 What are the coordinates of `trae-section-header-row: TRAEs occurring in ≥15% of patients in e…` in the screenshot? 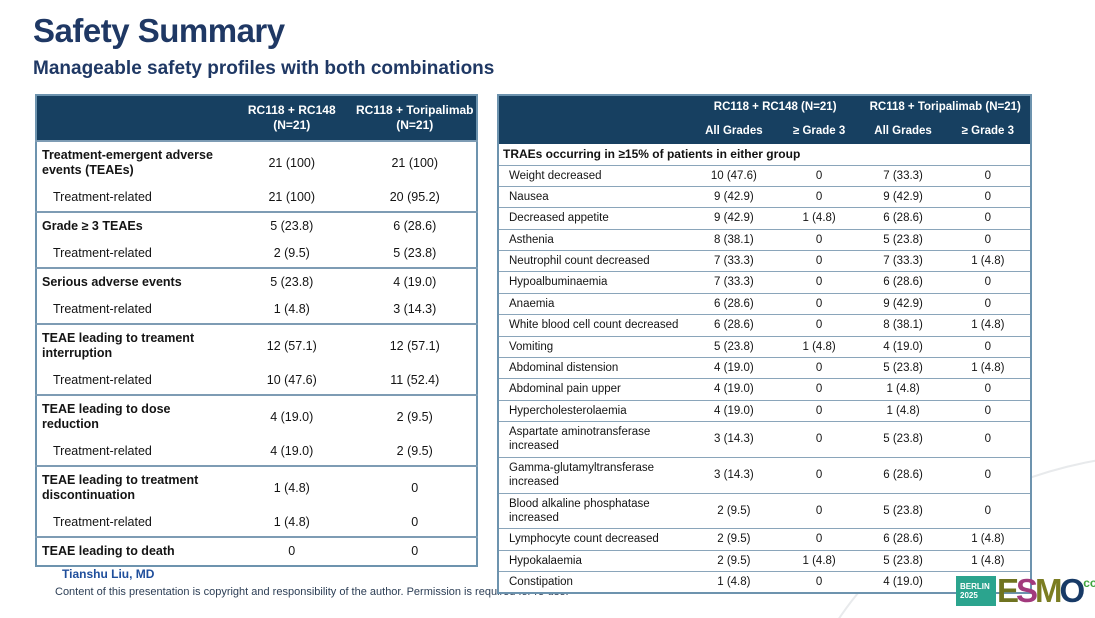 It's located at (764, 155).